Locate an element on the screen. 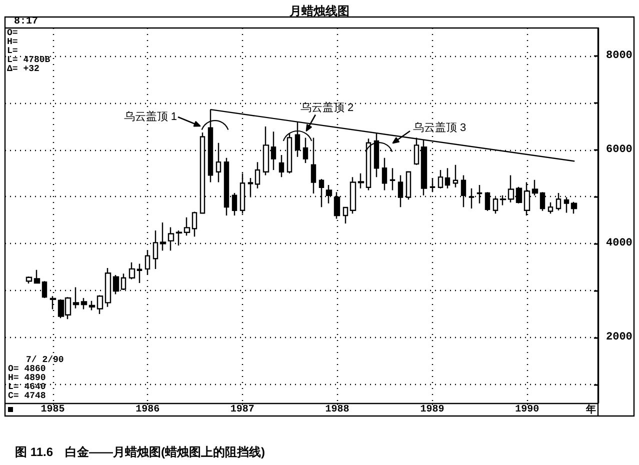  x-axis-title: 年 is located at coordinates (590, 410).